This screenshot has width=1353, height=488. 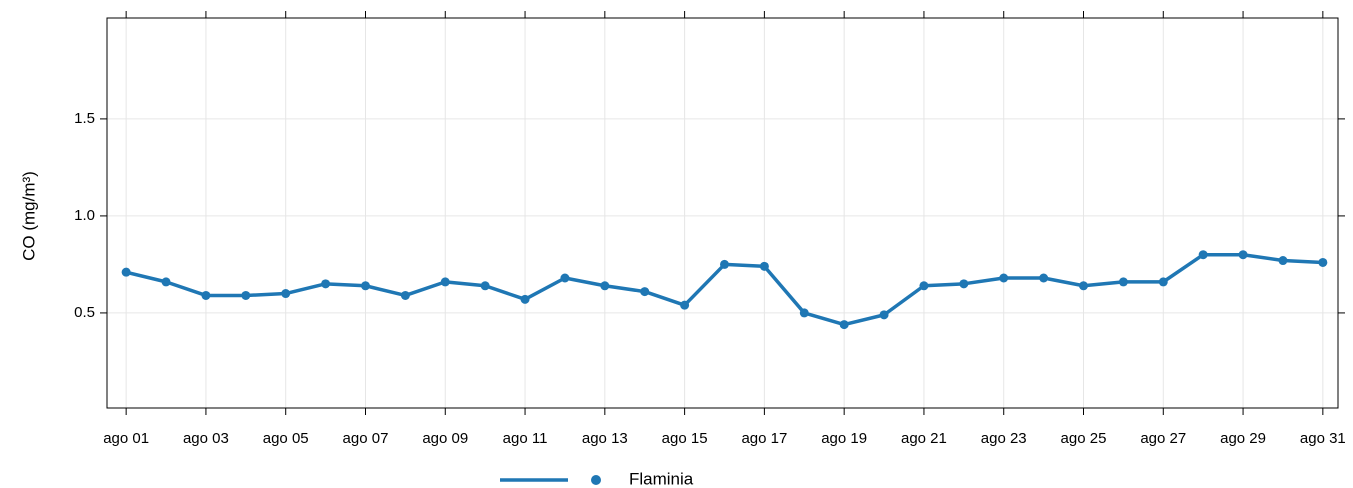 What do you see at coordinates (206, 438) in the screenshot?
I see `x-tick-label: ago 03` at bounding box center [206, 438].